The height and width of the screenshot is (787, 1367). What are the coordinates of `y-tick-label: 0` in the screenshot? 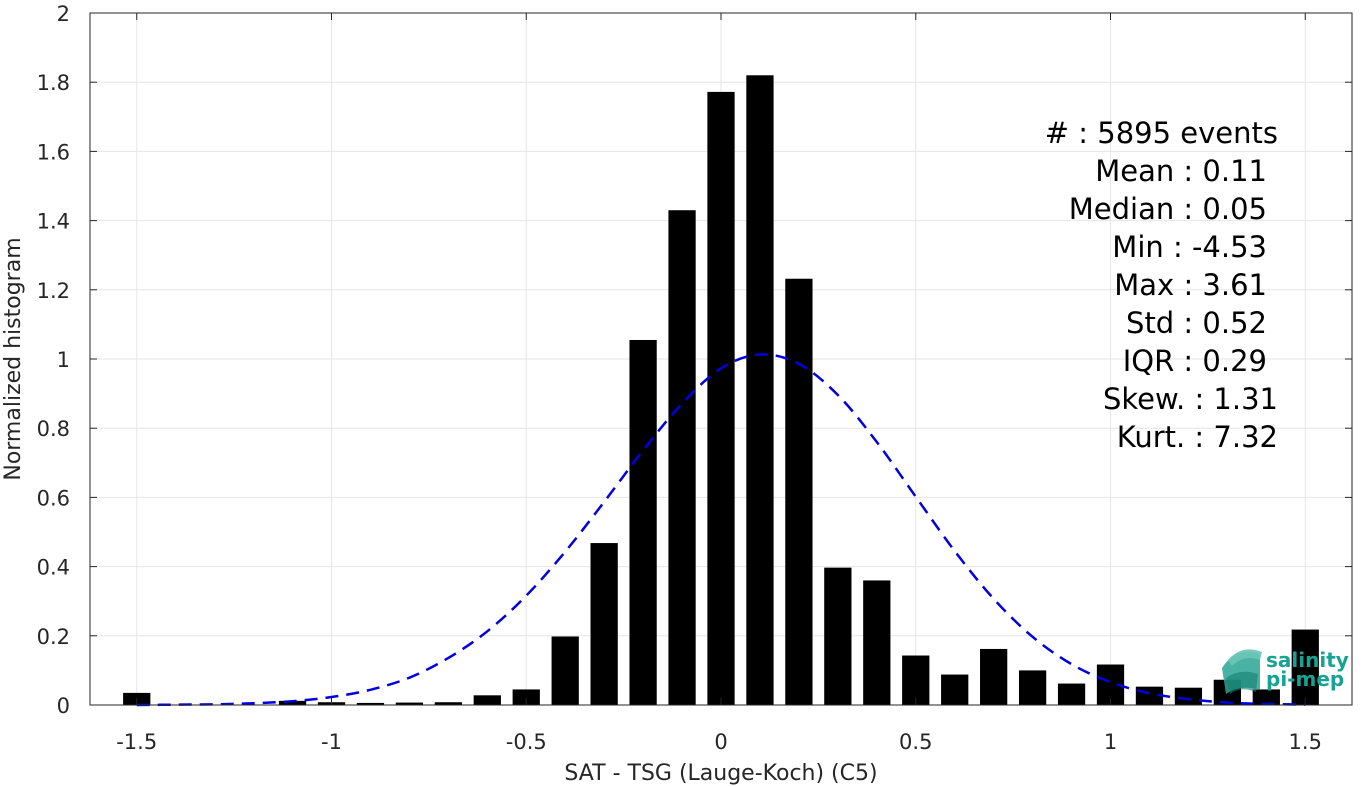 It's located at (63, 706).